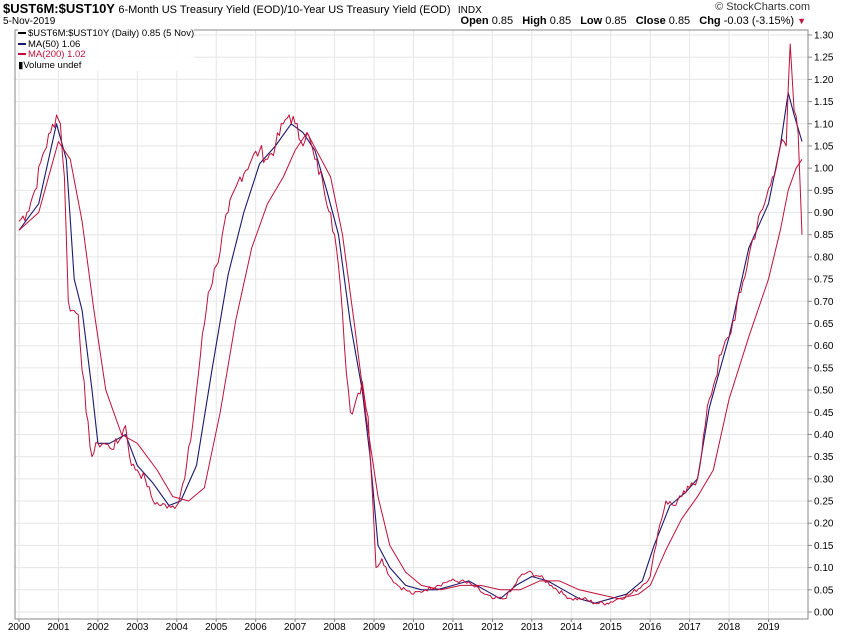 The width and height of the screenshot is (850, 633). What do you see at coordinates (824, 613) in the screenshot?
I see `y-tick-label: 0.00` at bounding box center [824, 613].